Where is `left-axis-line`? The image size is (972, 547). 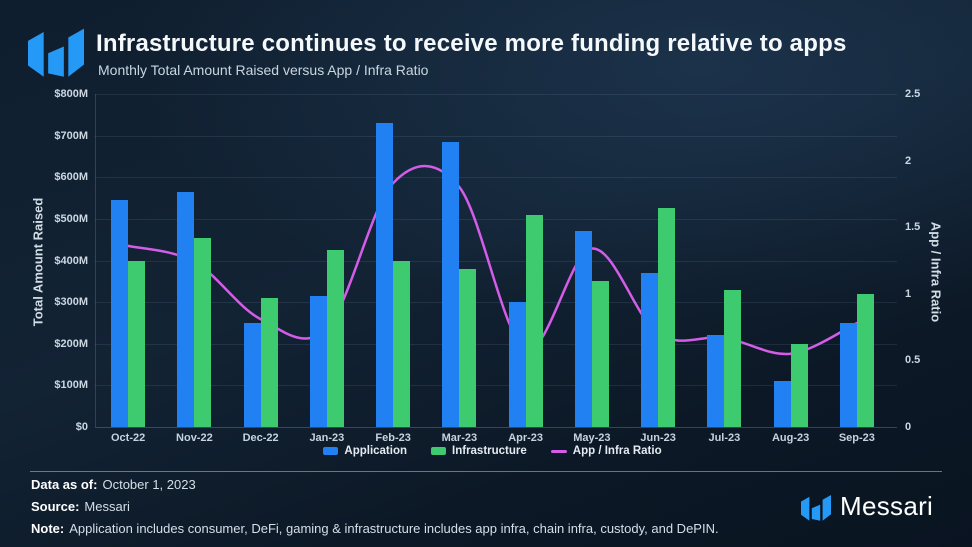 left-axis-line is located at coordinates (95, 260).